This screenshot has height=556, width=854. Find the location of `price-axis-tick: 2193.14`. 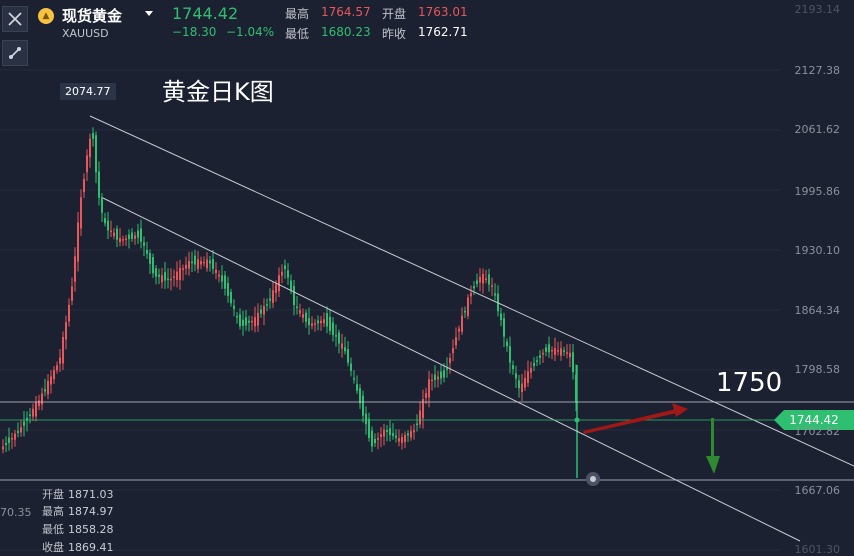

price-axis-tick: 2193.14 is located at coordinates (817, 9).